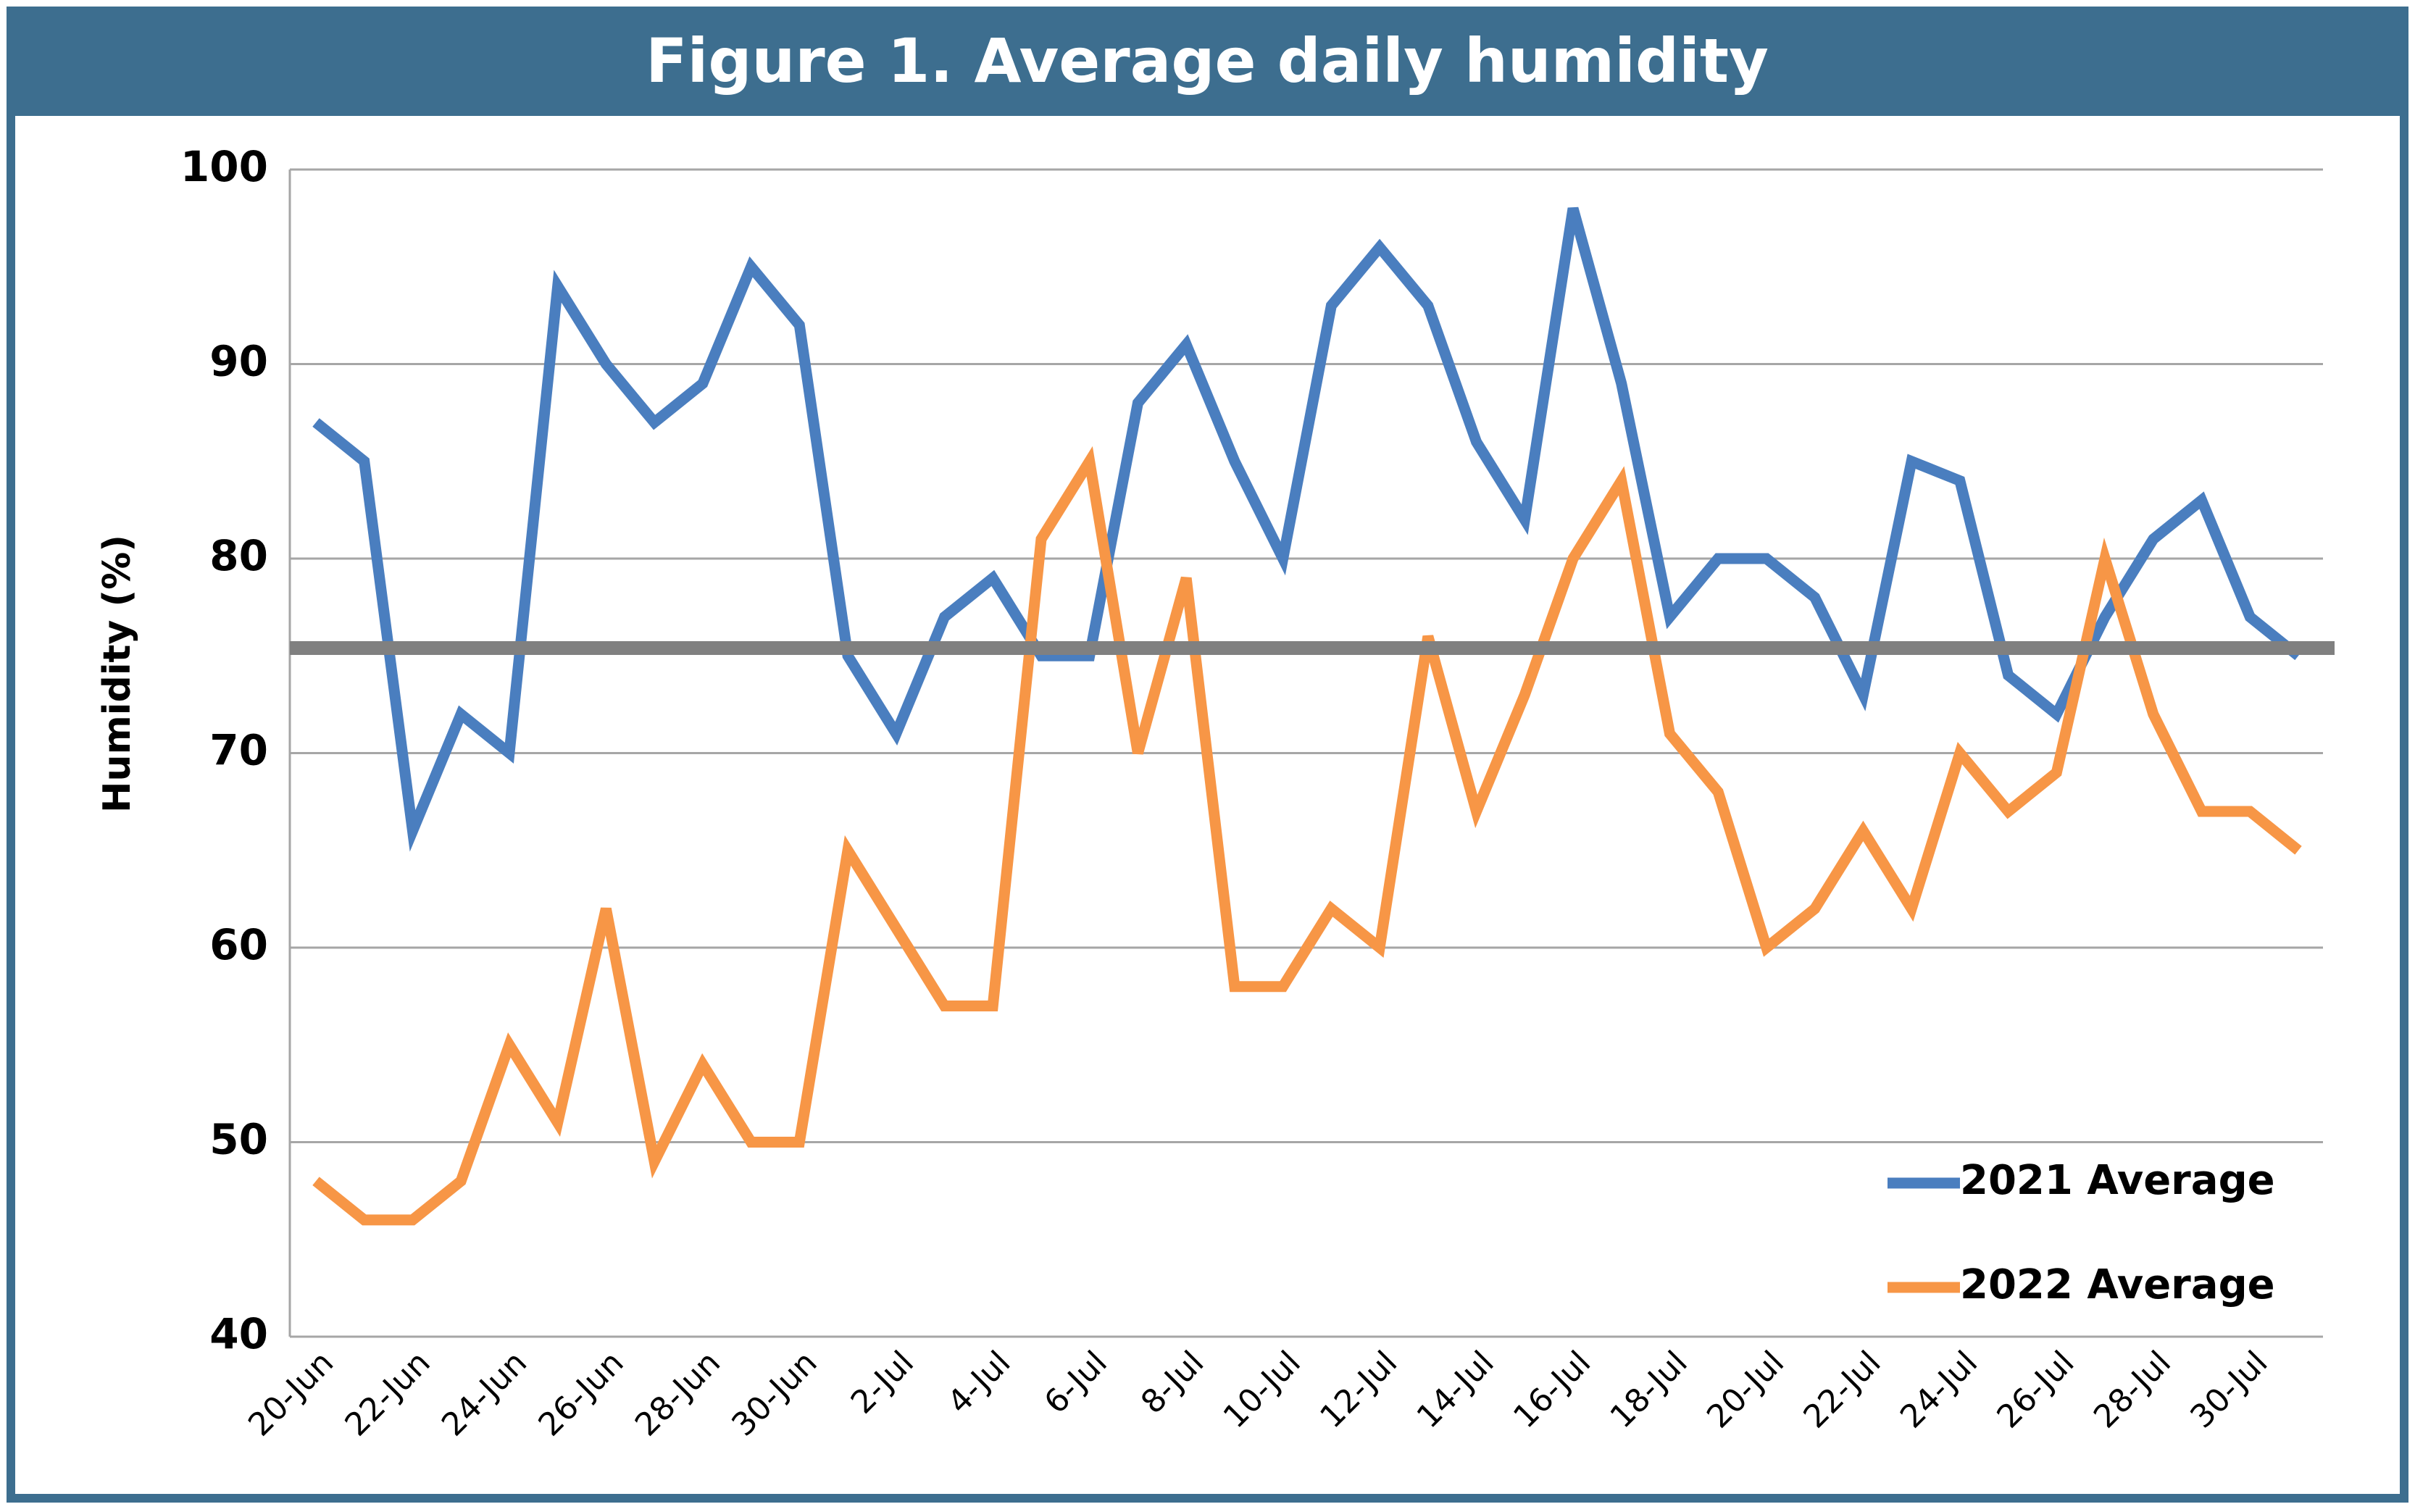  I want to click on y-tick-label: 50, so click(238, 1139).